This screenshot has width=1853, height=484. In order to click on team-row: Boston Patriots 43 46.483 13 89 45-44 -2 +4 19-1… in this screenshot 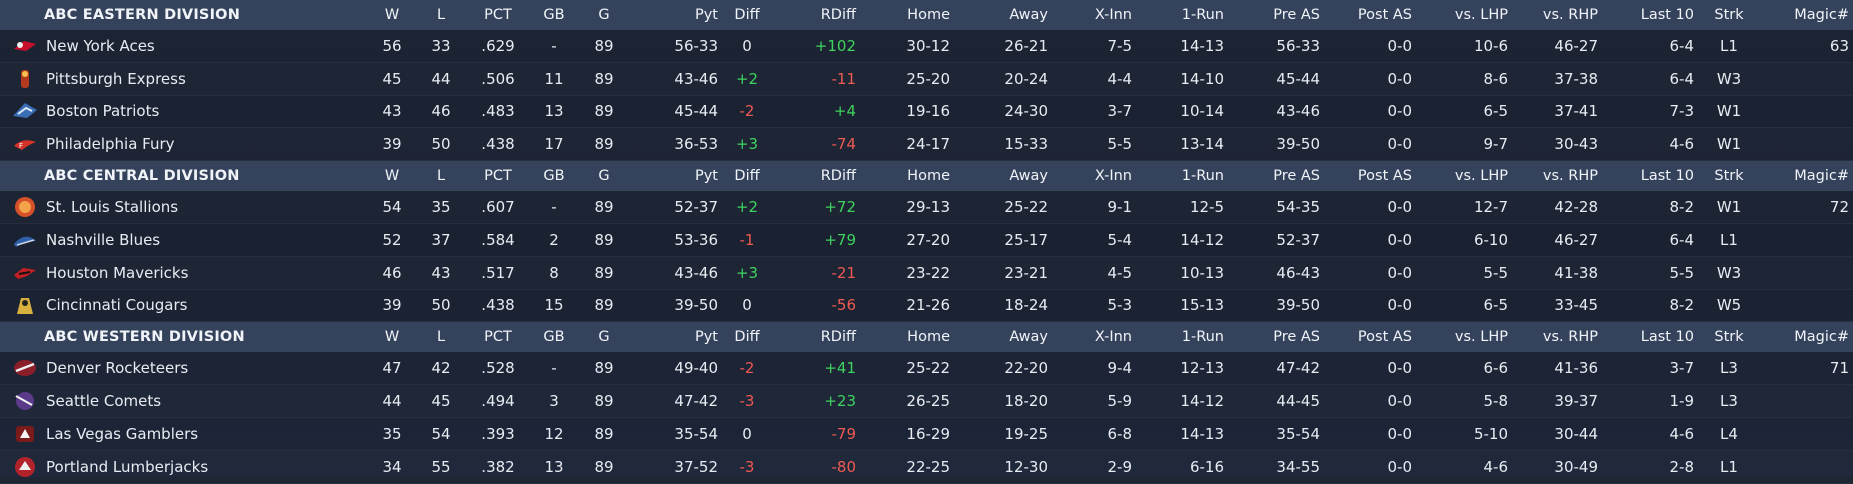, I will do `click(926, 112)`.